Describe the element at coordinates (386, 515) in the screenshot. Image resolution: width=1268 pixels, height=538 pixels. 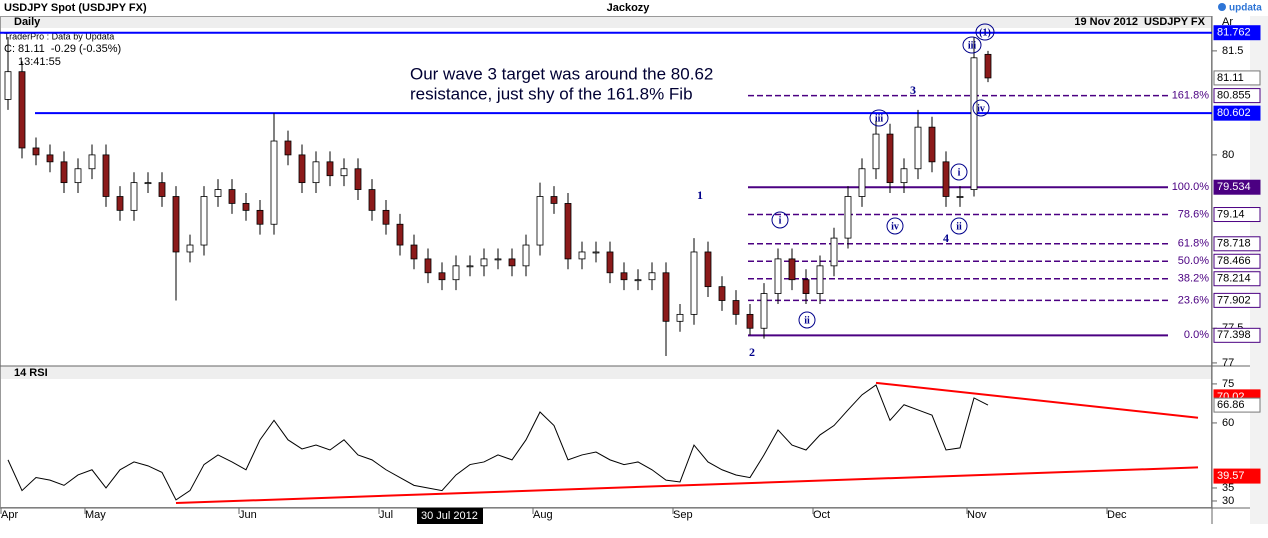
I see `x-tick-label: Jul` at that location.